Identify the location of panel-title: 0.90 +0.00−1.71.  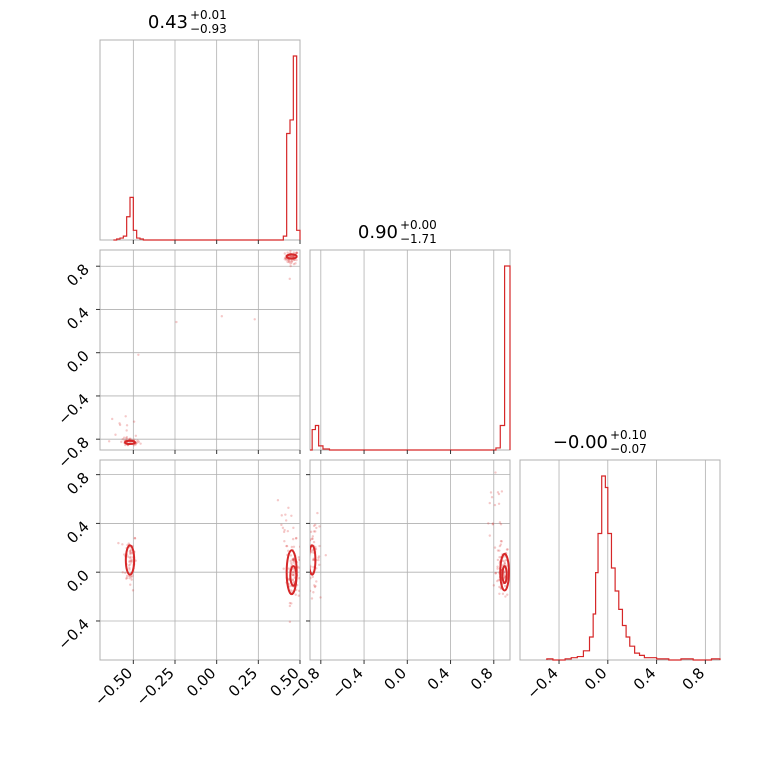
(397, 232).